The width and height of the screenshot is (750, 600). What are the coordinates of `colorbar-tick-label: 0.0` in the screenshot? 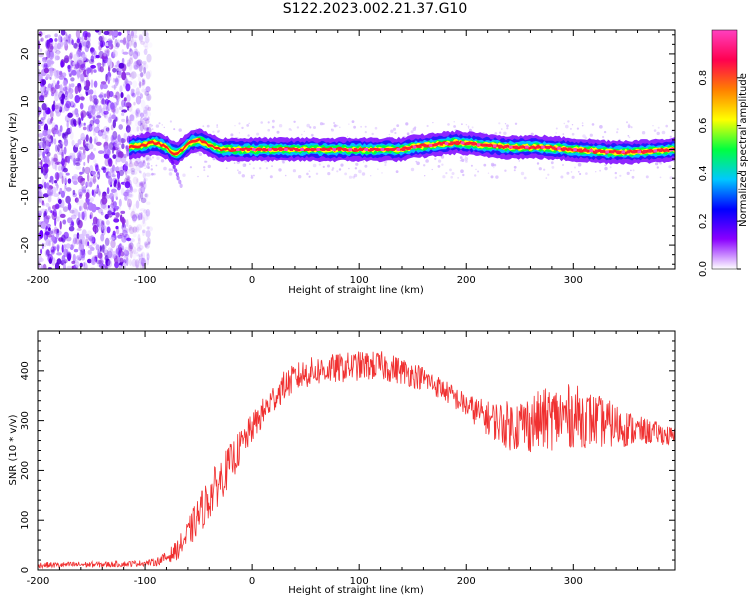 It's located at (703, 269).